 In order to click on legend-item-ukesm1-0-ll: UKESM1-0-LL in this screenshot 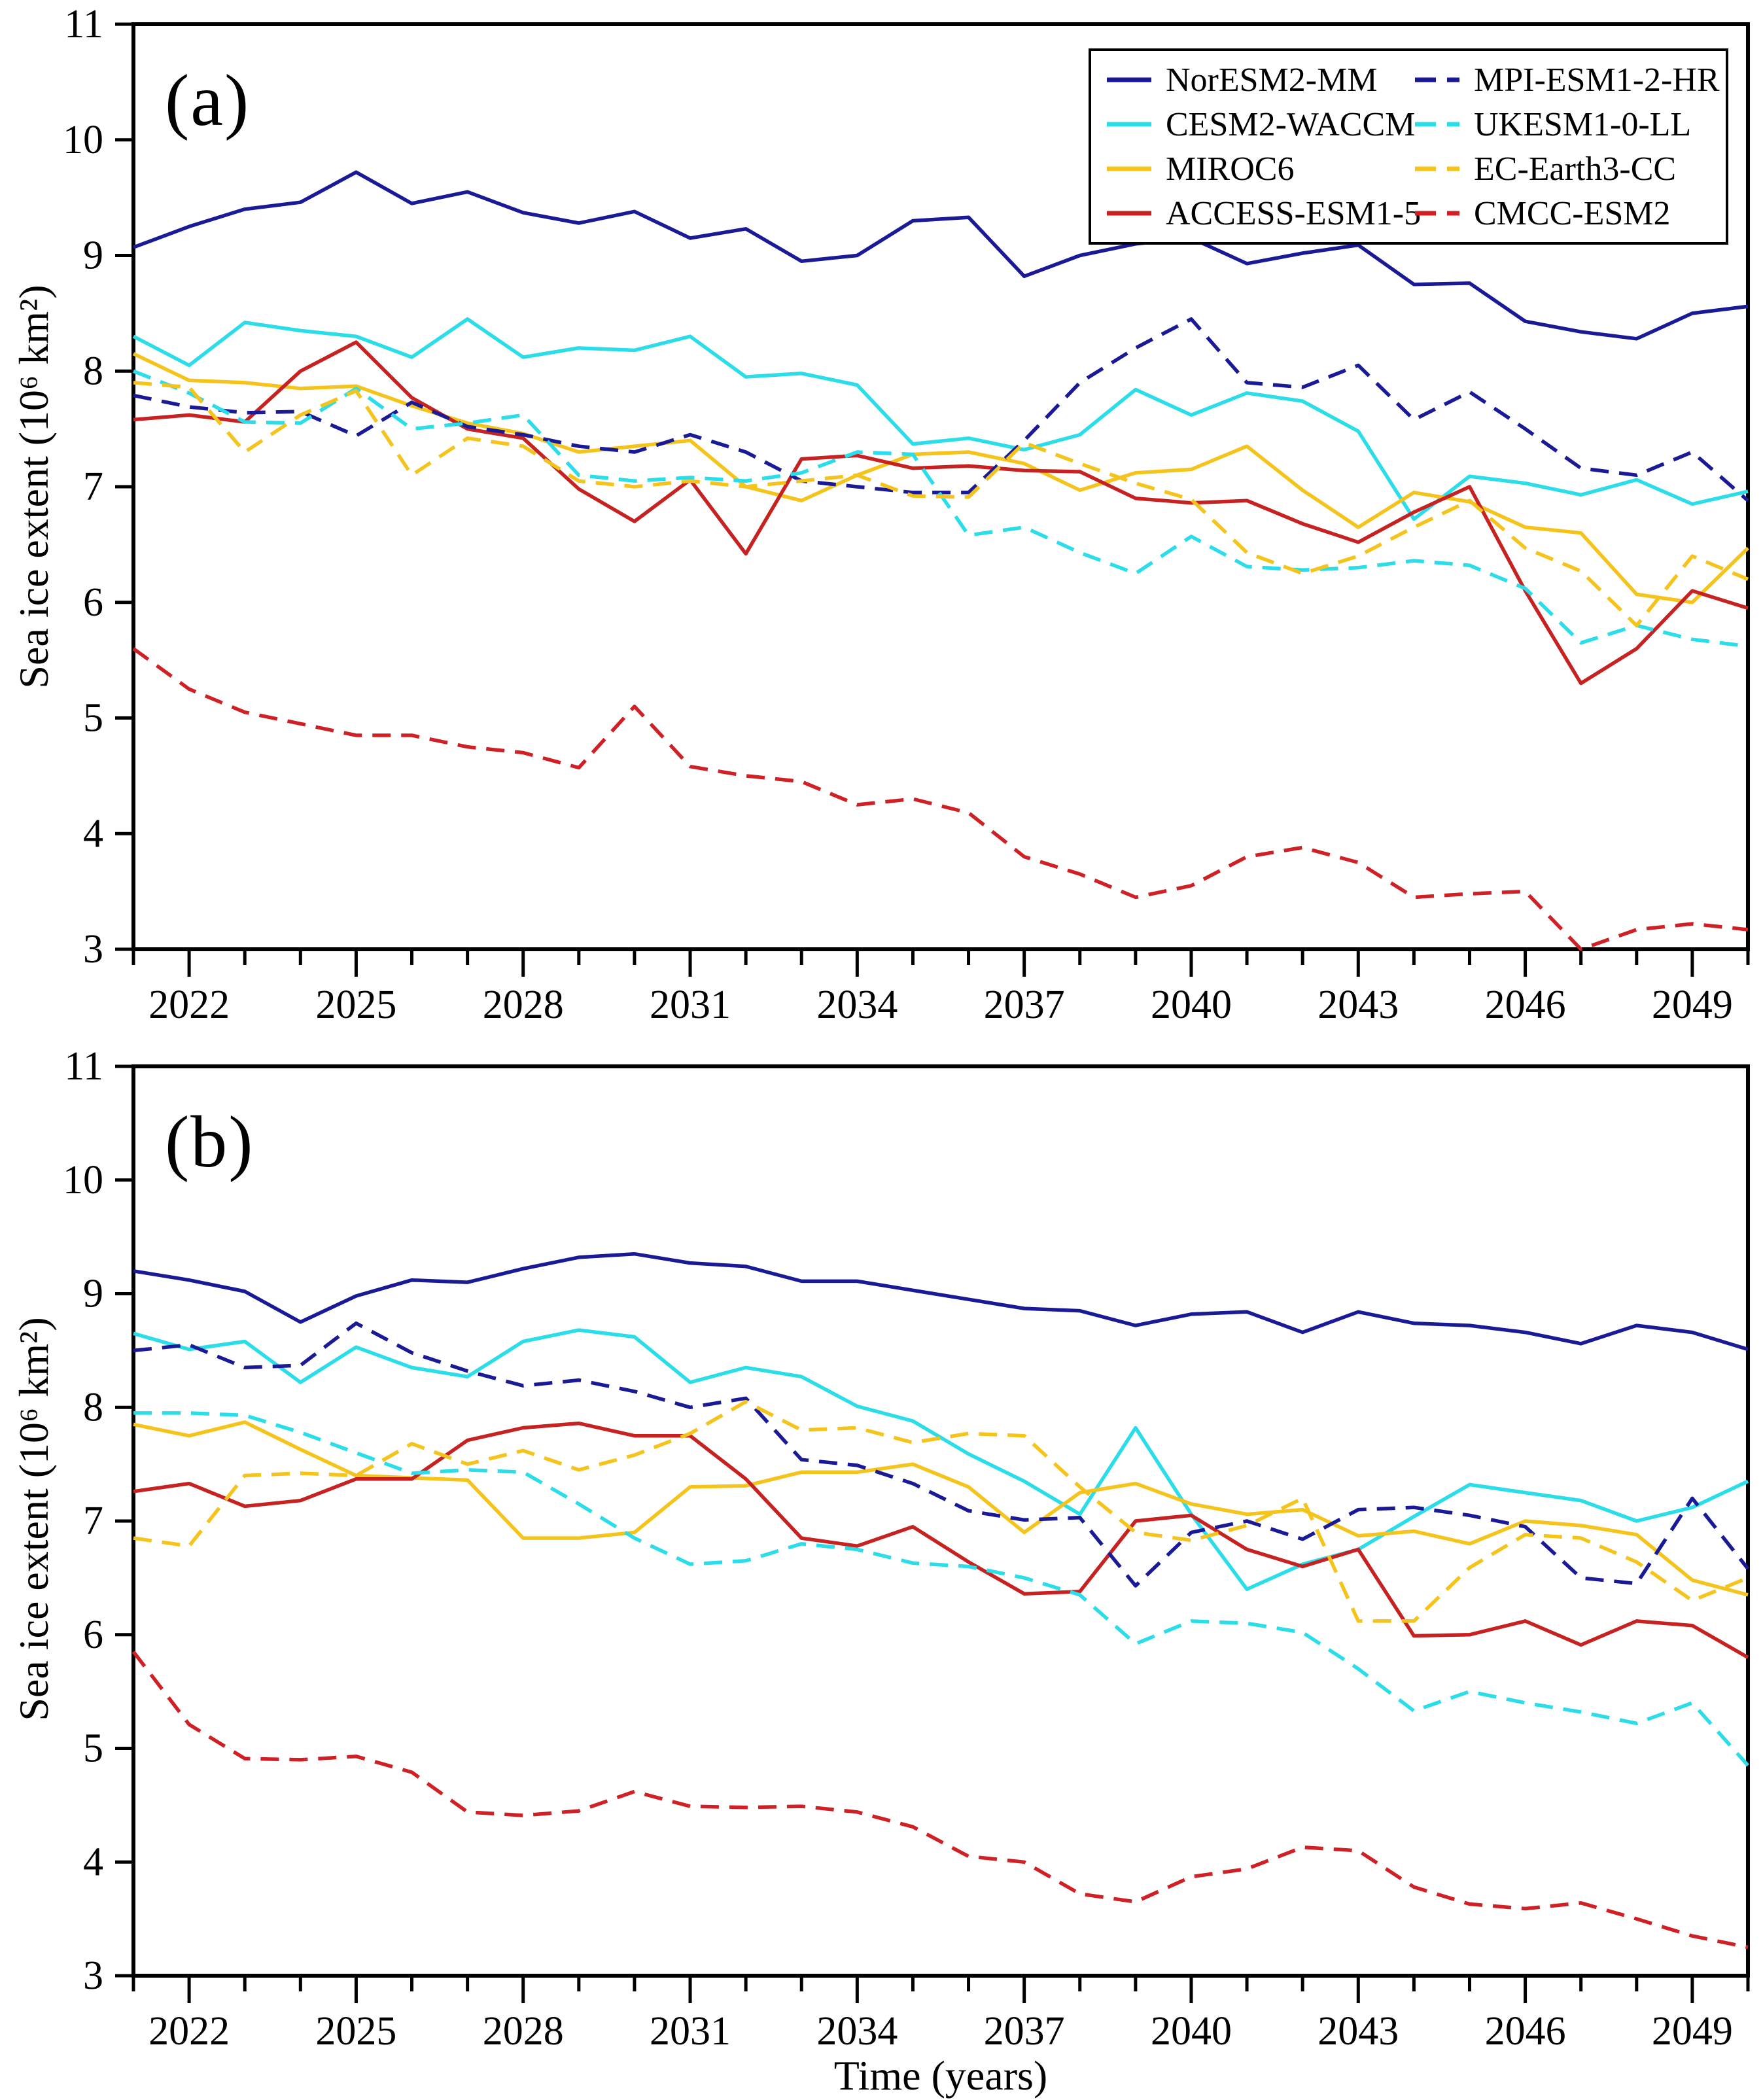, I will do `click(1568, 124)`.